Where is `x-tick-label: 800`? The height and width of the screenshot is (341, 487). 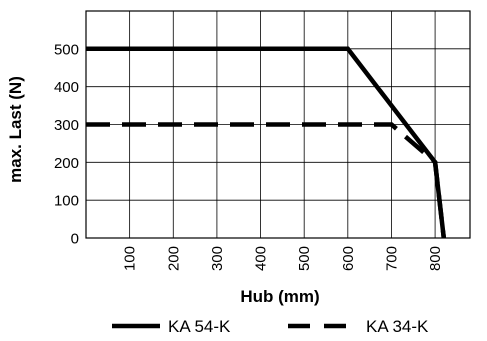 x-tick-label: 800 is located at coordinates (435, 258).